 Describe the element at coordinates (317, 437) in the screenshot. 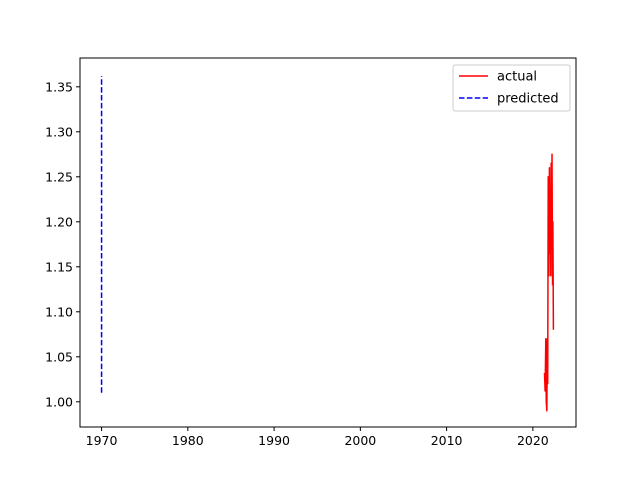

I see `x-axis: 1970 1980 1990 2000 2010 2020` at that location.